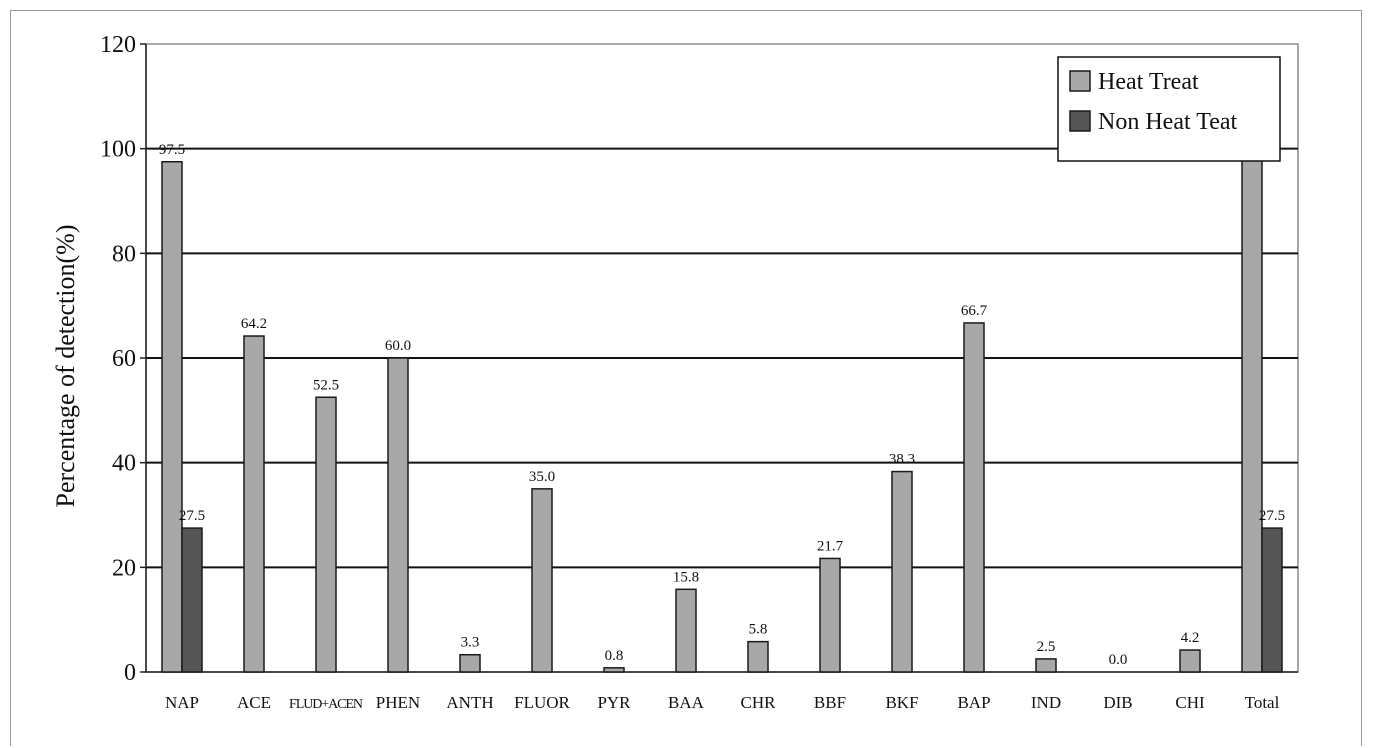  I want to click on bar-data-label: 3.3, so click(470, 643).